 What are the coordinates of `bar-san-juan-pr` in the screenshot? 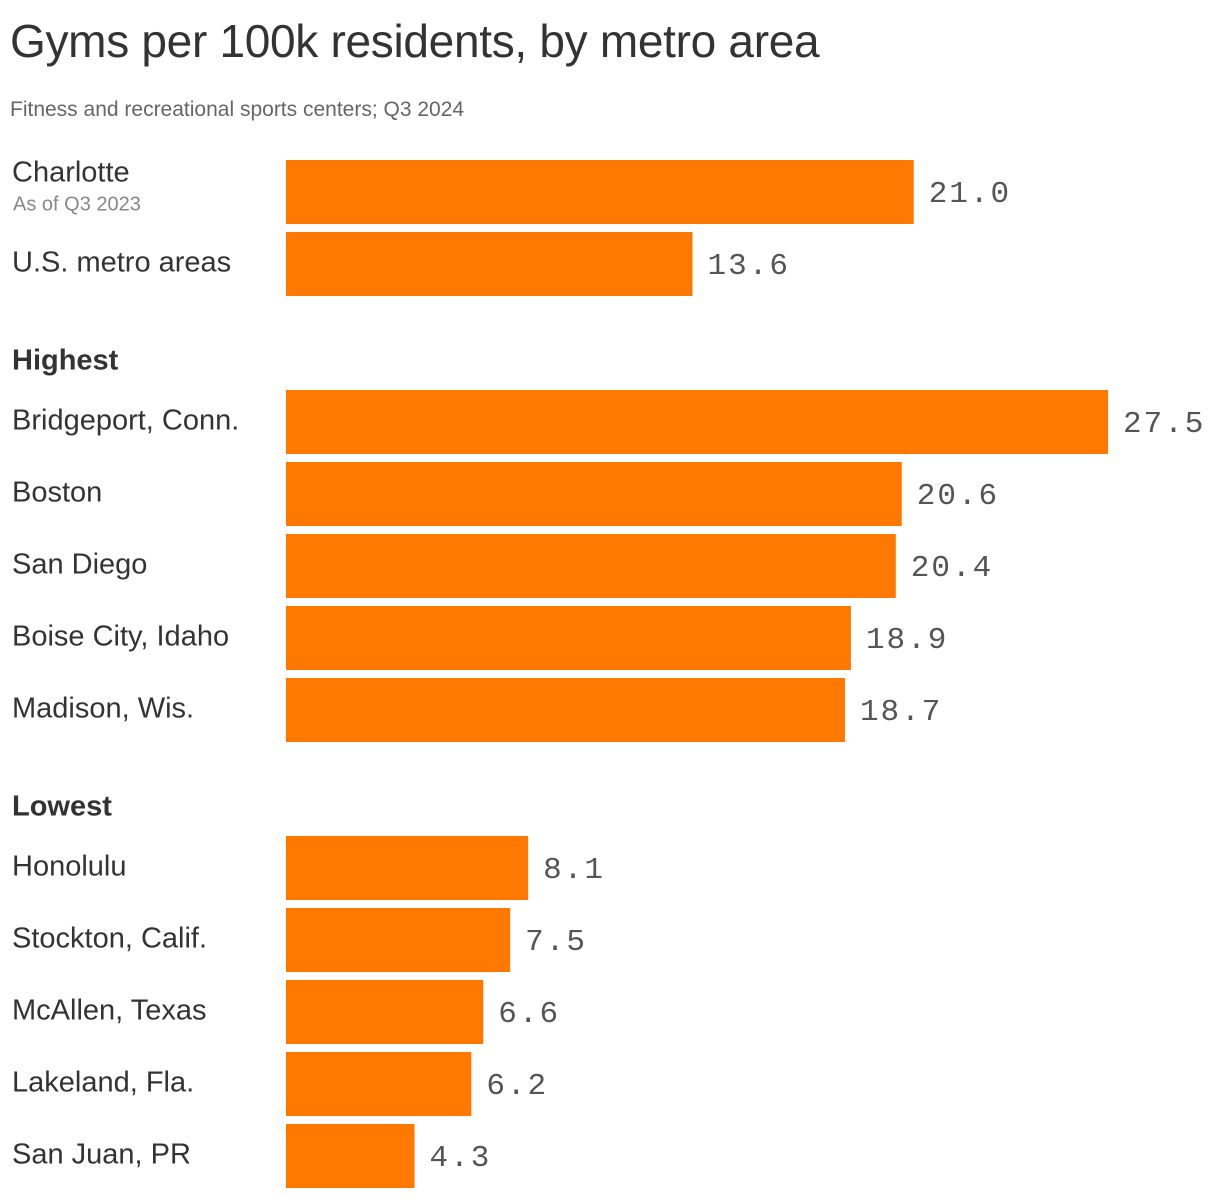 It's located at (350, 1156).